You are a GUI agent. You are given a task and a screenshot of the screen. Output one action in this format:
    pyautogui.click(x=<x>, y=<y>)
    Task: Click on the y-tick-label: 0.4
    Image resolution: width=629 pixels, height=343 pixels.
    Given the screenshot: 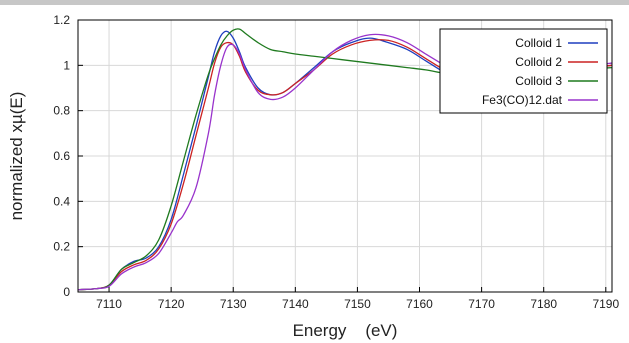 What is the action you would take?
    pyautogui.click(x=61, y=201)
    